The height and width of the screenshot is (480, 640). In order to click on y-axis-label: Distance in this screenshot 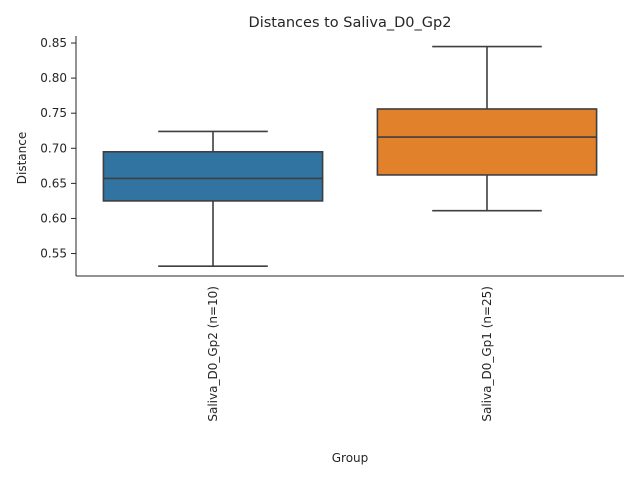, I will do `click(22, 158)`.